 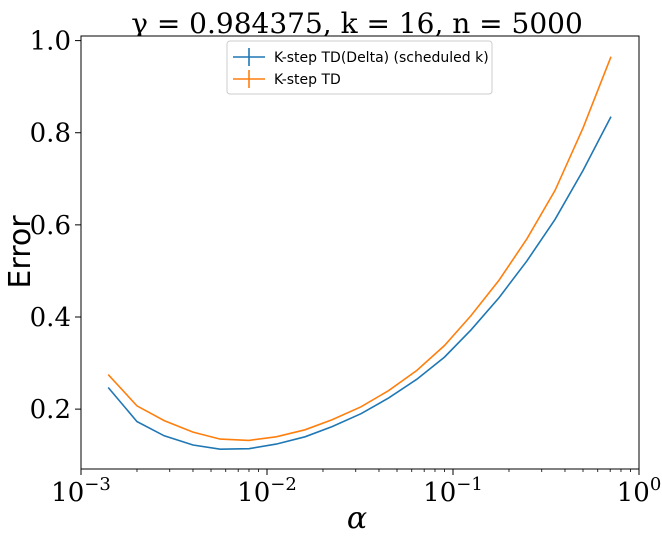 I want to click on legend: K-step TD(Delta) (scheduled k) K-step TD, so click(x=359, y=67).